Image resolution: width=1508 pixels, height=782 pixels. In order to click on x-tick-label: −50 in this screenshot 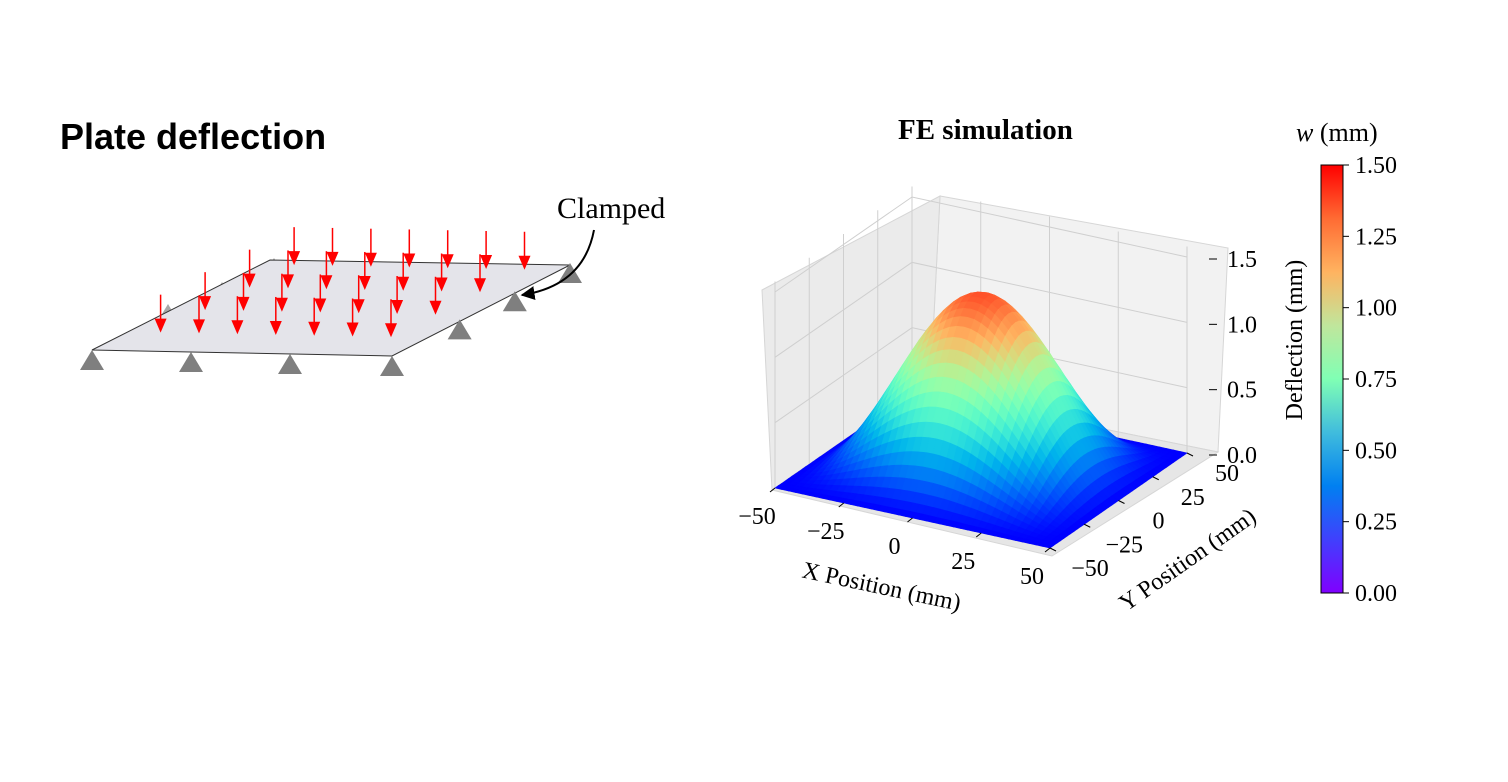, I will do `click(757, 517)`.